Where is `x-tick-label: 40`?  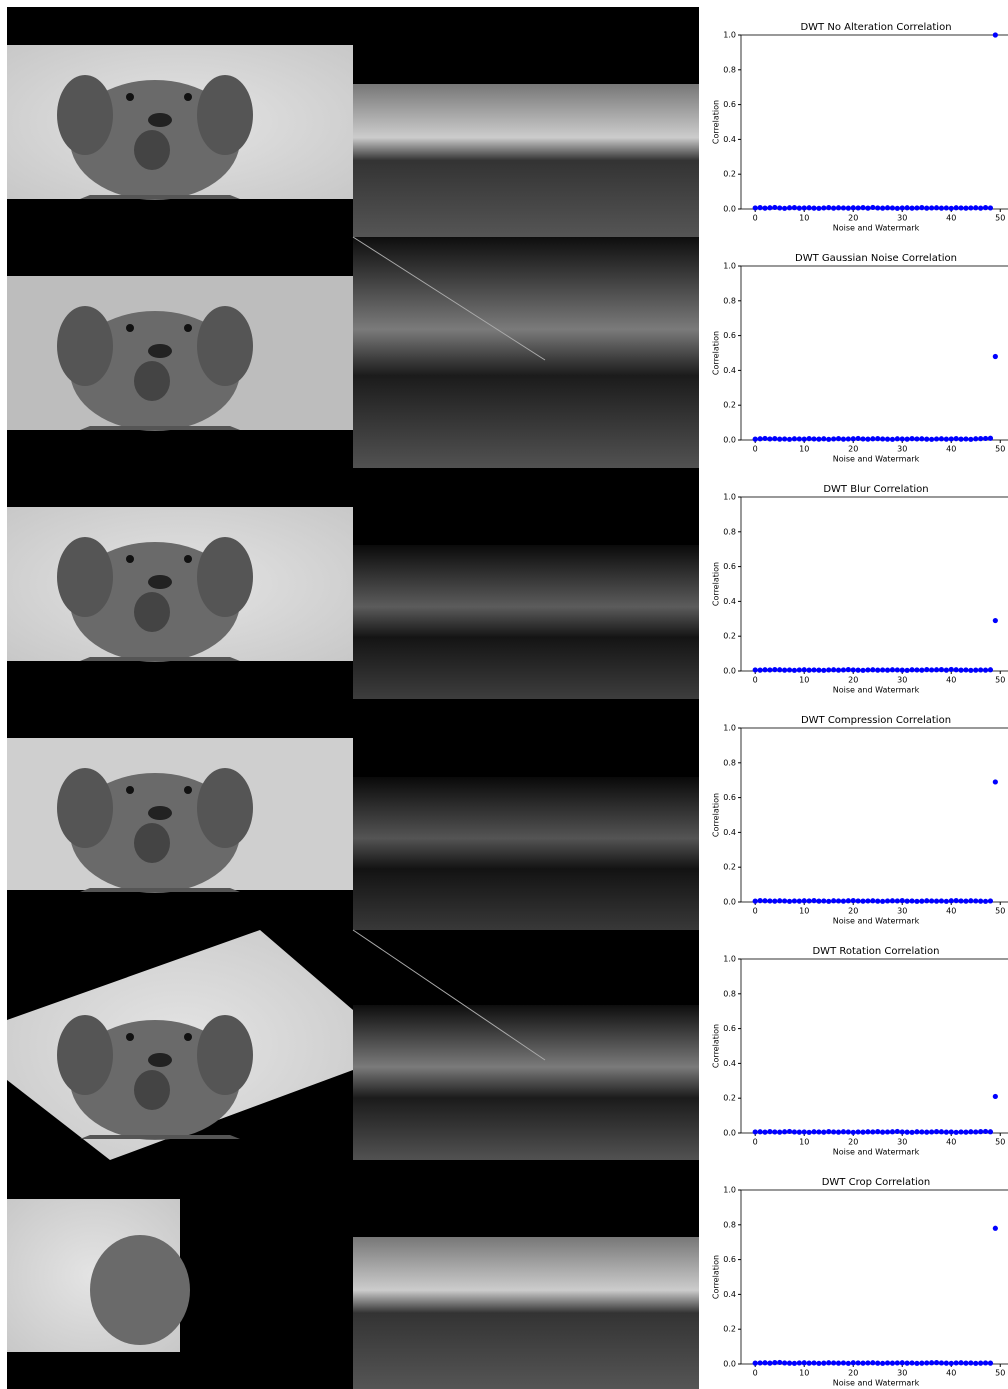
x-tick-label: 40 is located at coordinates (951, 1373).